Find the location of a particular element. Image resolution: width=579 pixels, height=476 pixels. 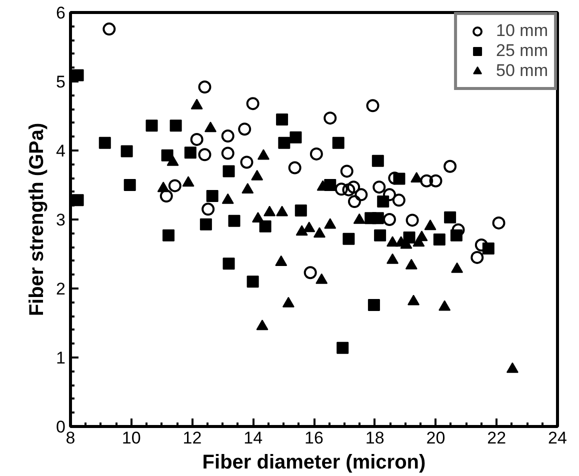

x-tick-label: 18 is located at coordinates (374, 438).